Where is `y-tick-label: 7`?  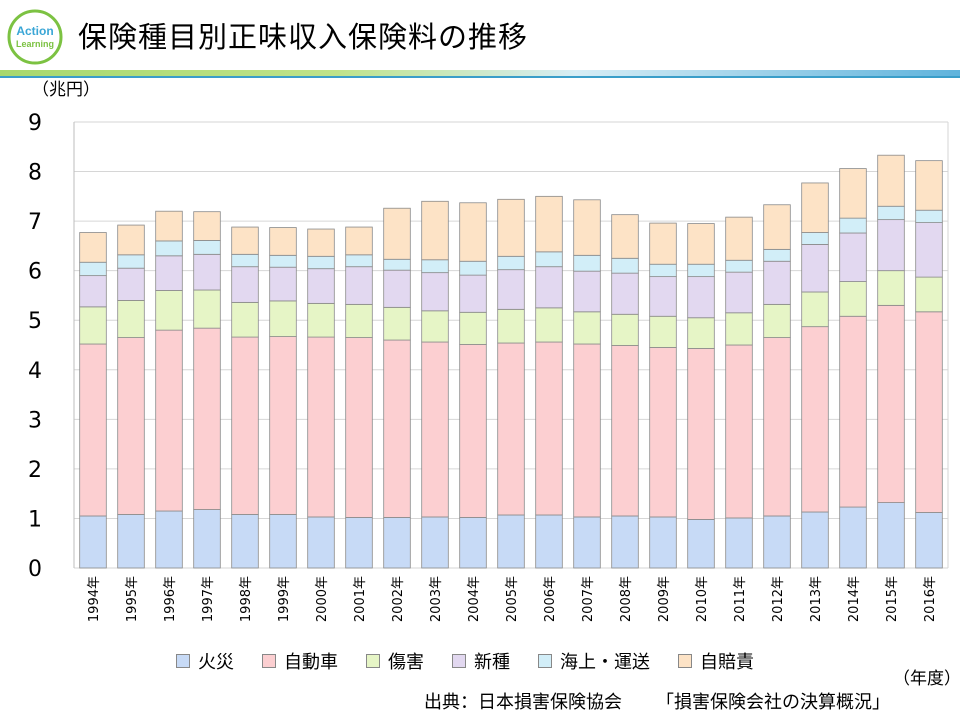 y-tick-label: 7 is located at coordinates (35, 222).